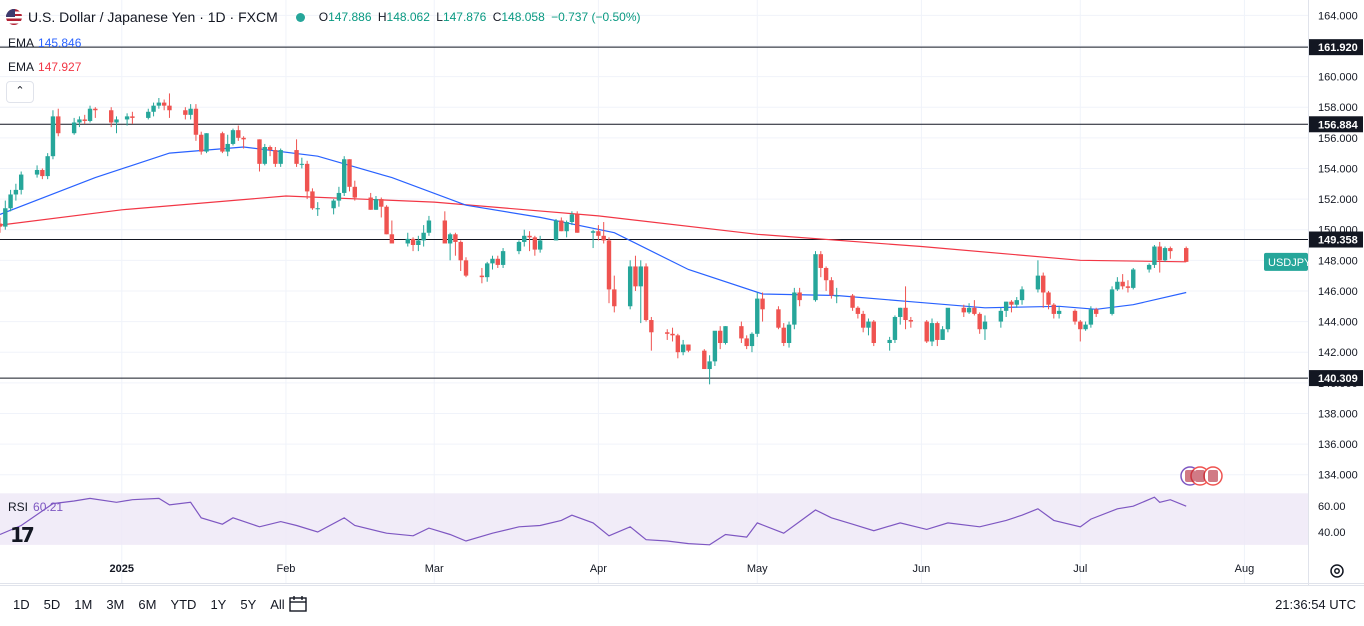 The image size is (1364, 626). I want to click on rsi-line, so click(593, 521).